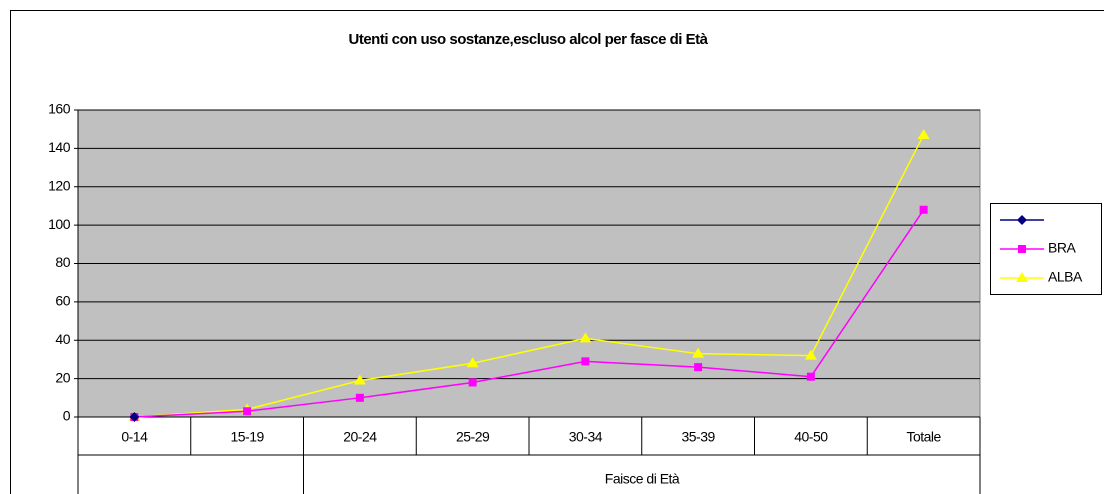 This screenshot has height=494, width=1104. Describe the element at coordinates (642, 479) in the screenshot. I see `x-axis-label: Faisce di Età` at that location.